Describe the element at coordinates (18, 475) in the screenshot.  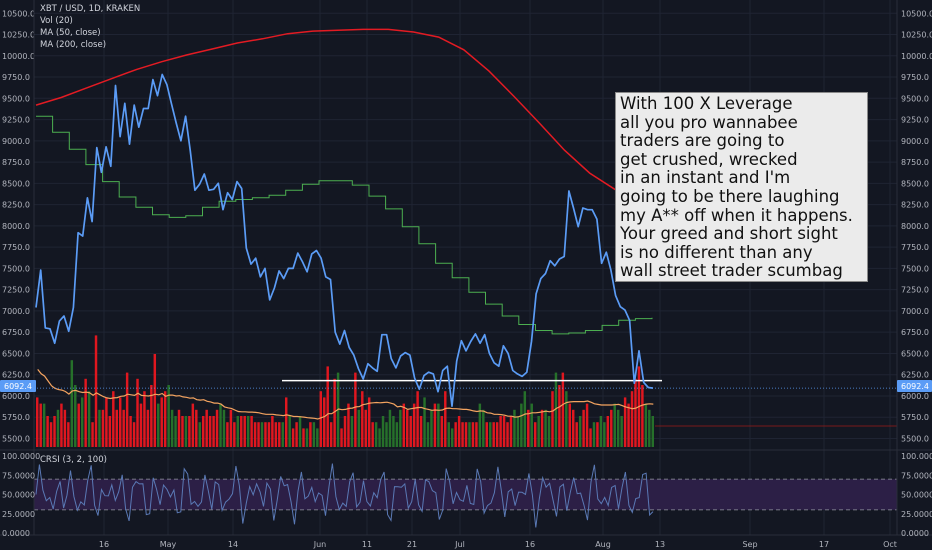
I see `crsi-tick-left: 75.0000` at that location.